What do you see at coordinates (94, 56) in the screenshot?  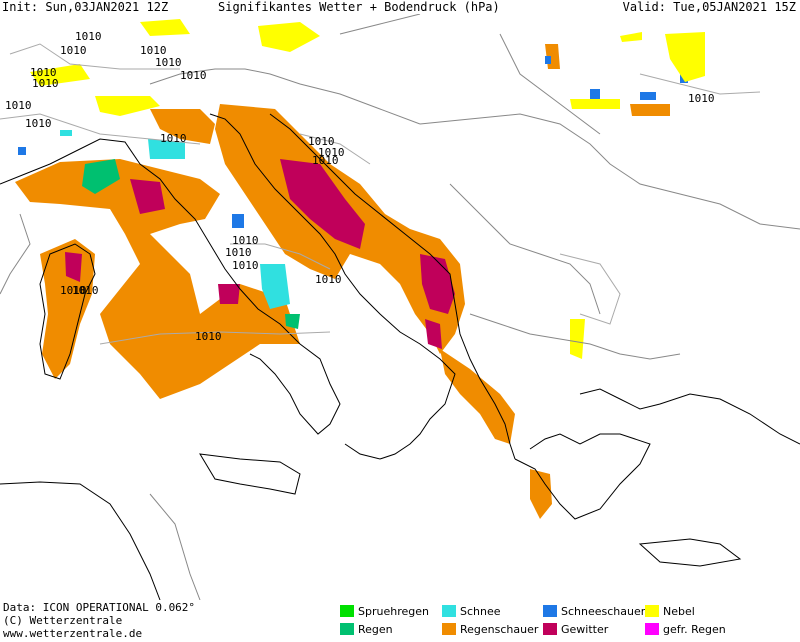 I see `isobar-nw` at bounding box center [94, 56].